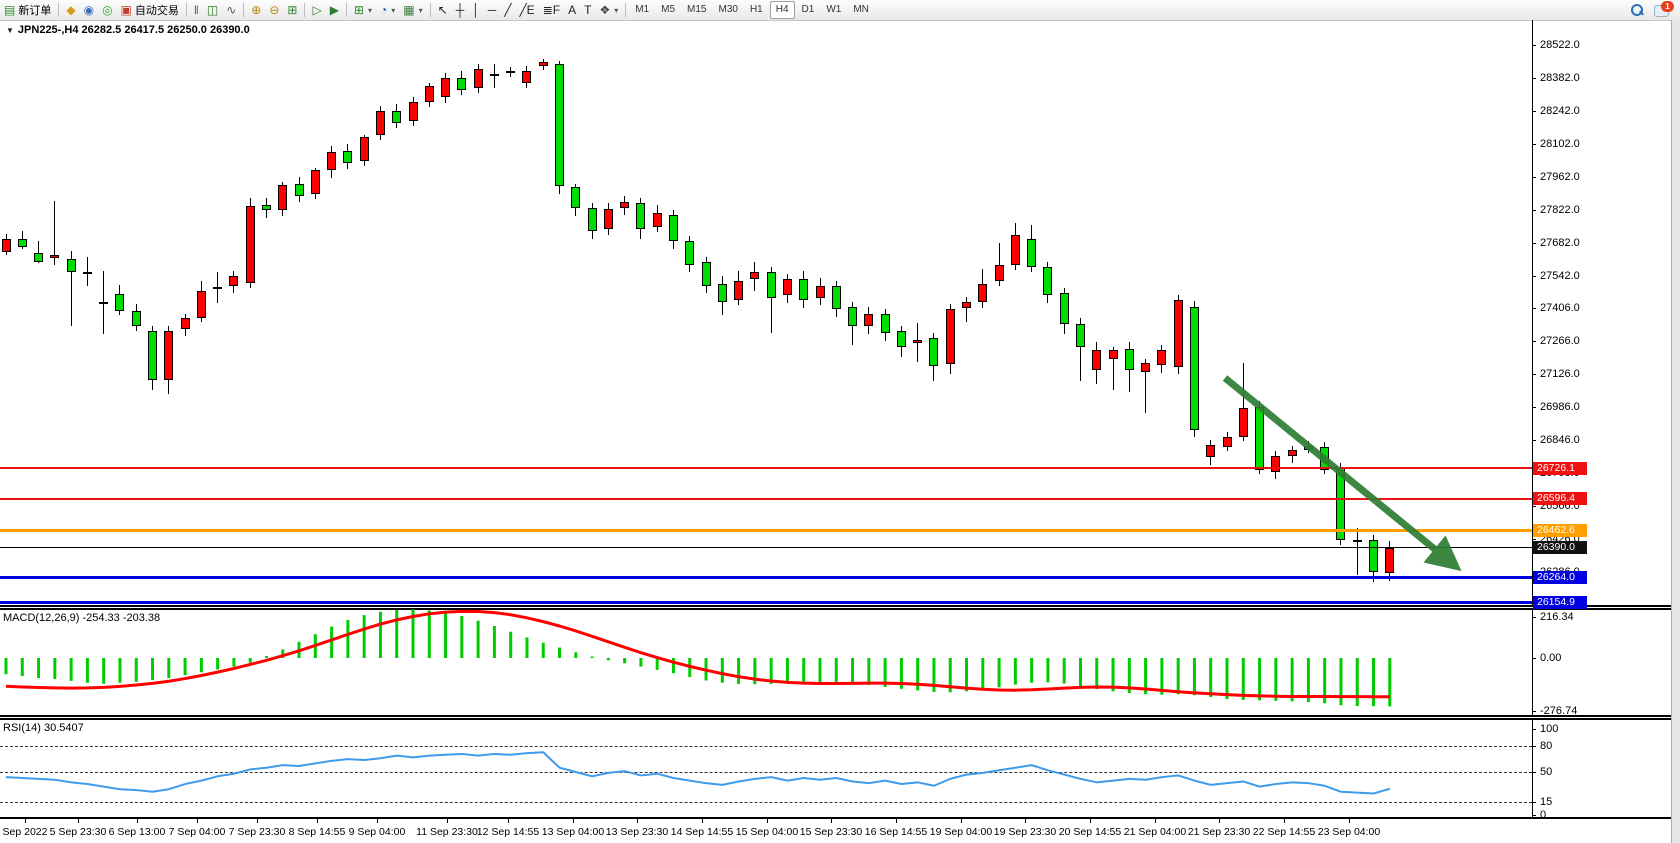  What do you see at coordinates (43, 728) in the screenshot?
I see `rsi-indicator-label: RSI(14) 30.5407` at bounding box center [43, 728].